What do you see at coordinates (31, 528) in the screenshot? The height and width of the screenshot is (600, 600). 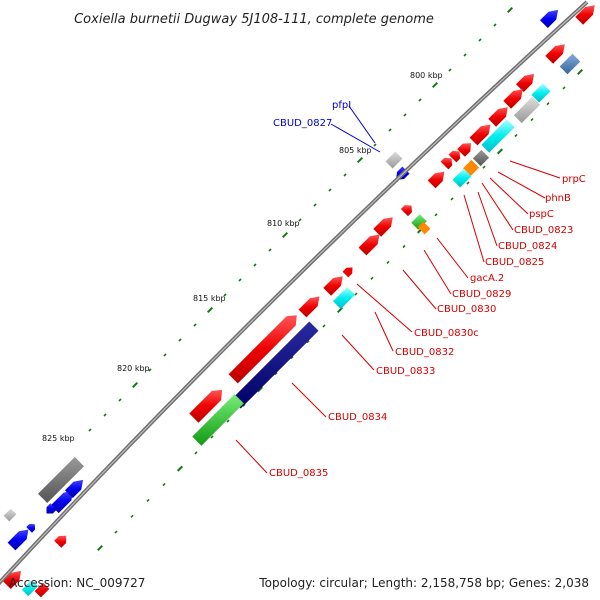 I see `feature-blue-f` at bounding box center [31, 528].